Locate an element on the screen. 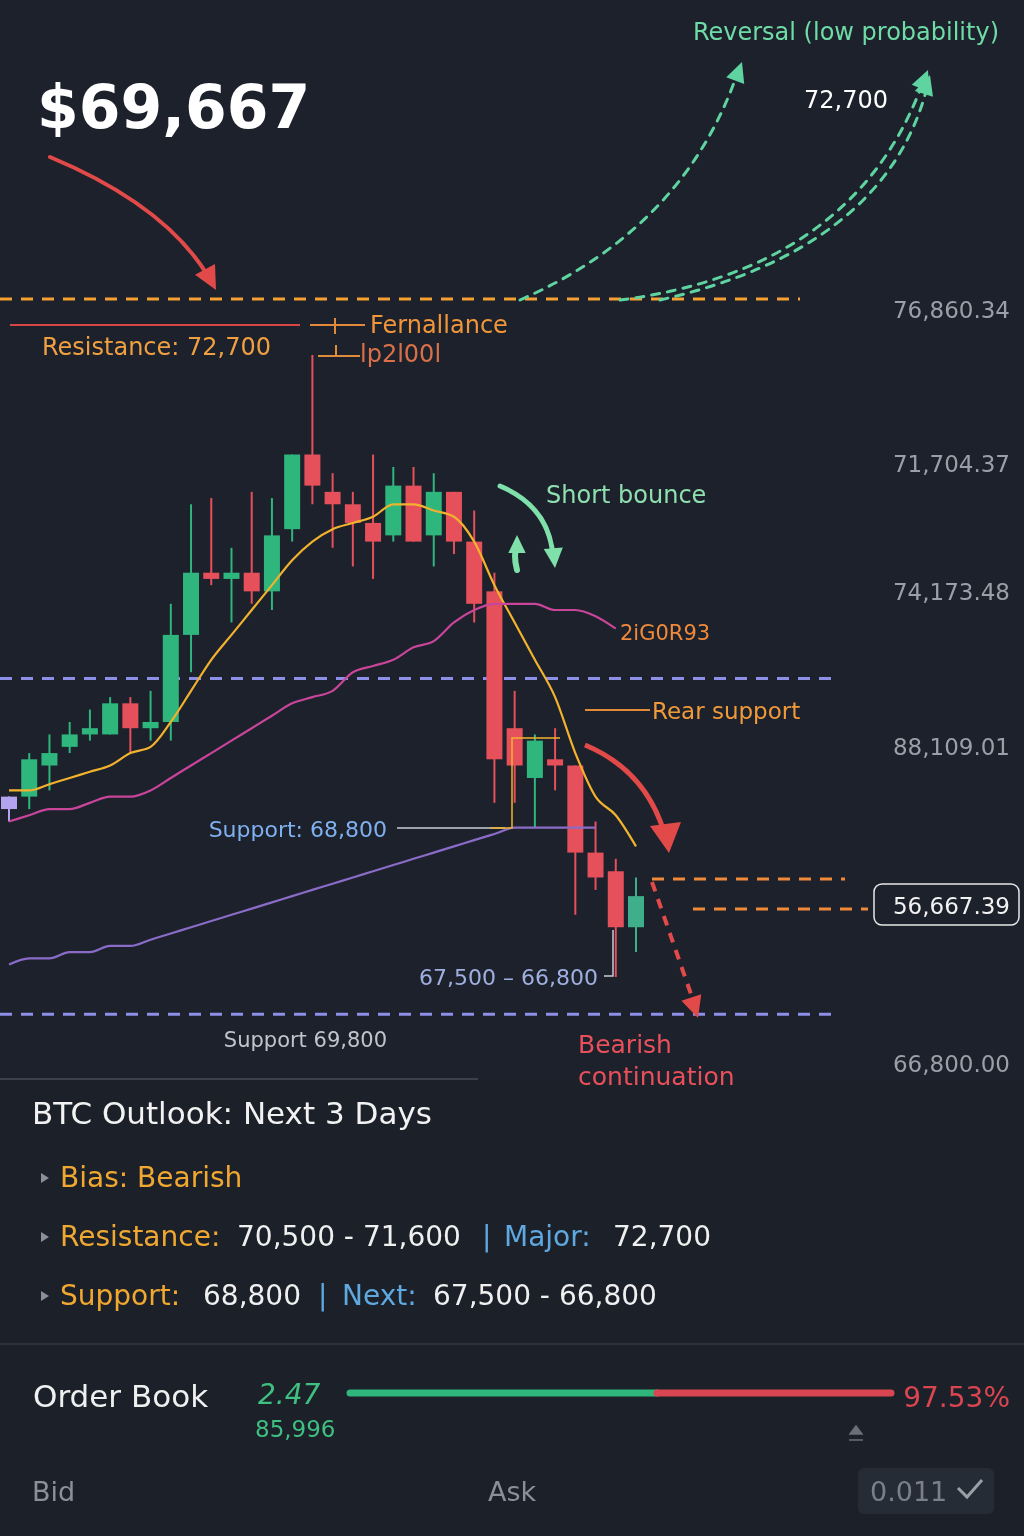 Image resolution: width=1024 pixels, height=1536 pixels. text: 67,500 - 66,800 is located at coordinates (545, 1295).